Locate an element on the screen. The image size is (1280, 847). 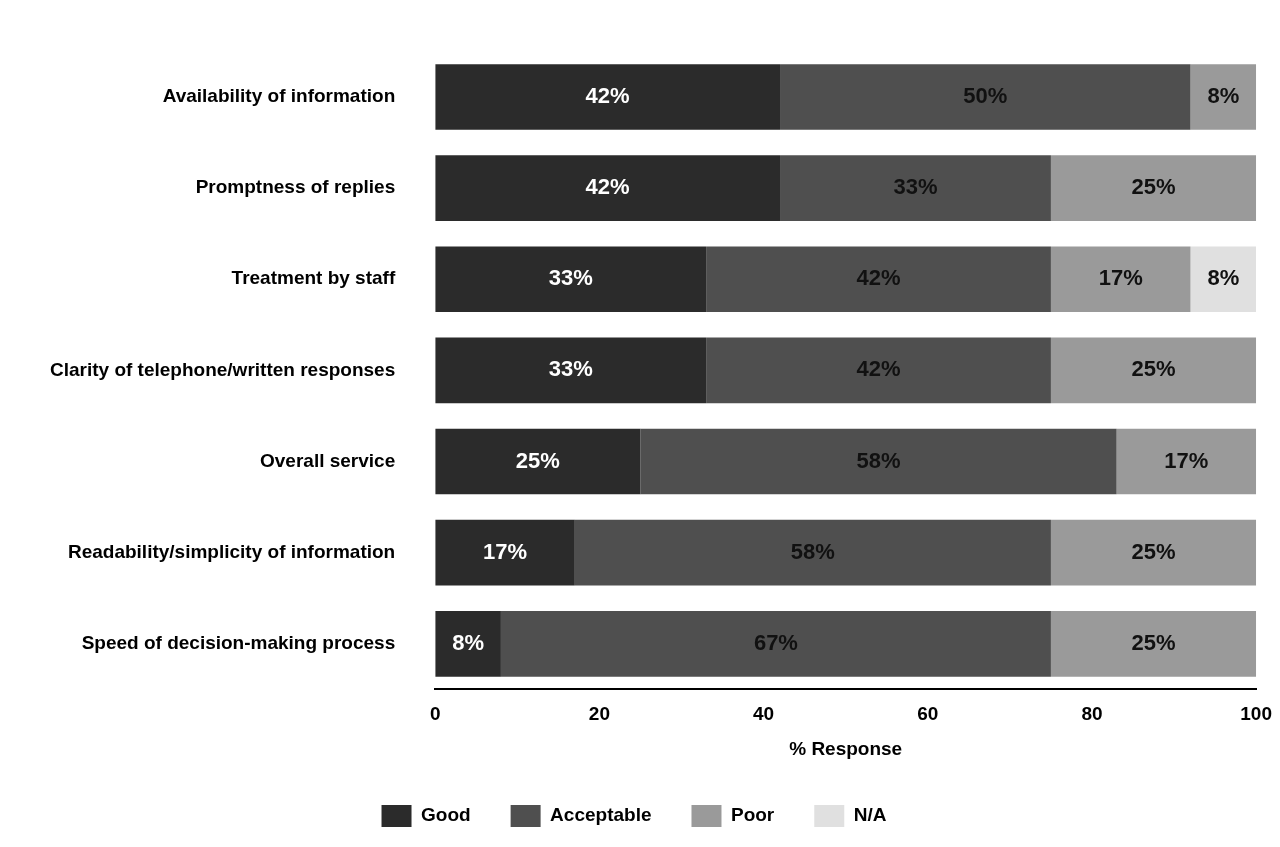
x-tick-label: 80 is located at coordinates (1092, 714).